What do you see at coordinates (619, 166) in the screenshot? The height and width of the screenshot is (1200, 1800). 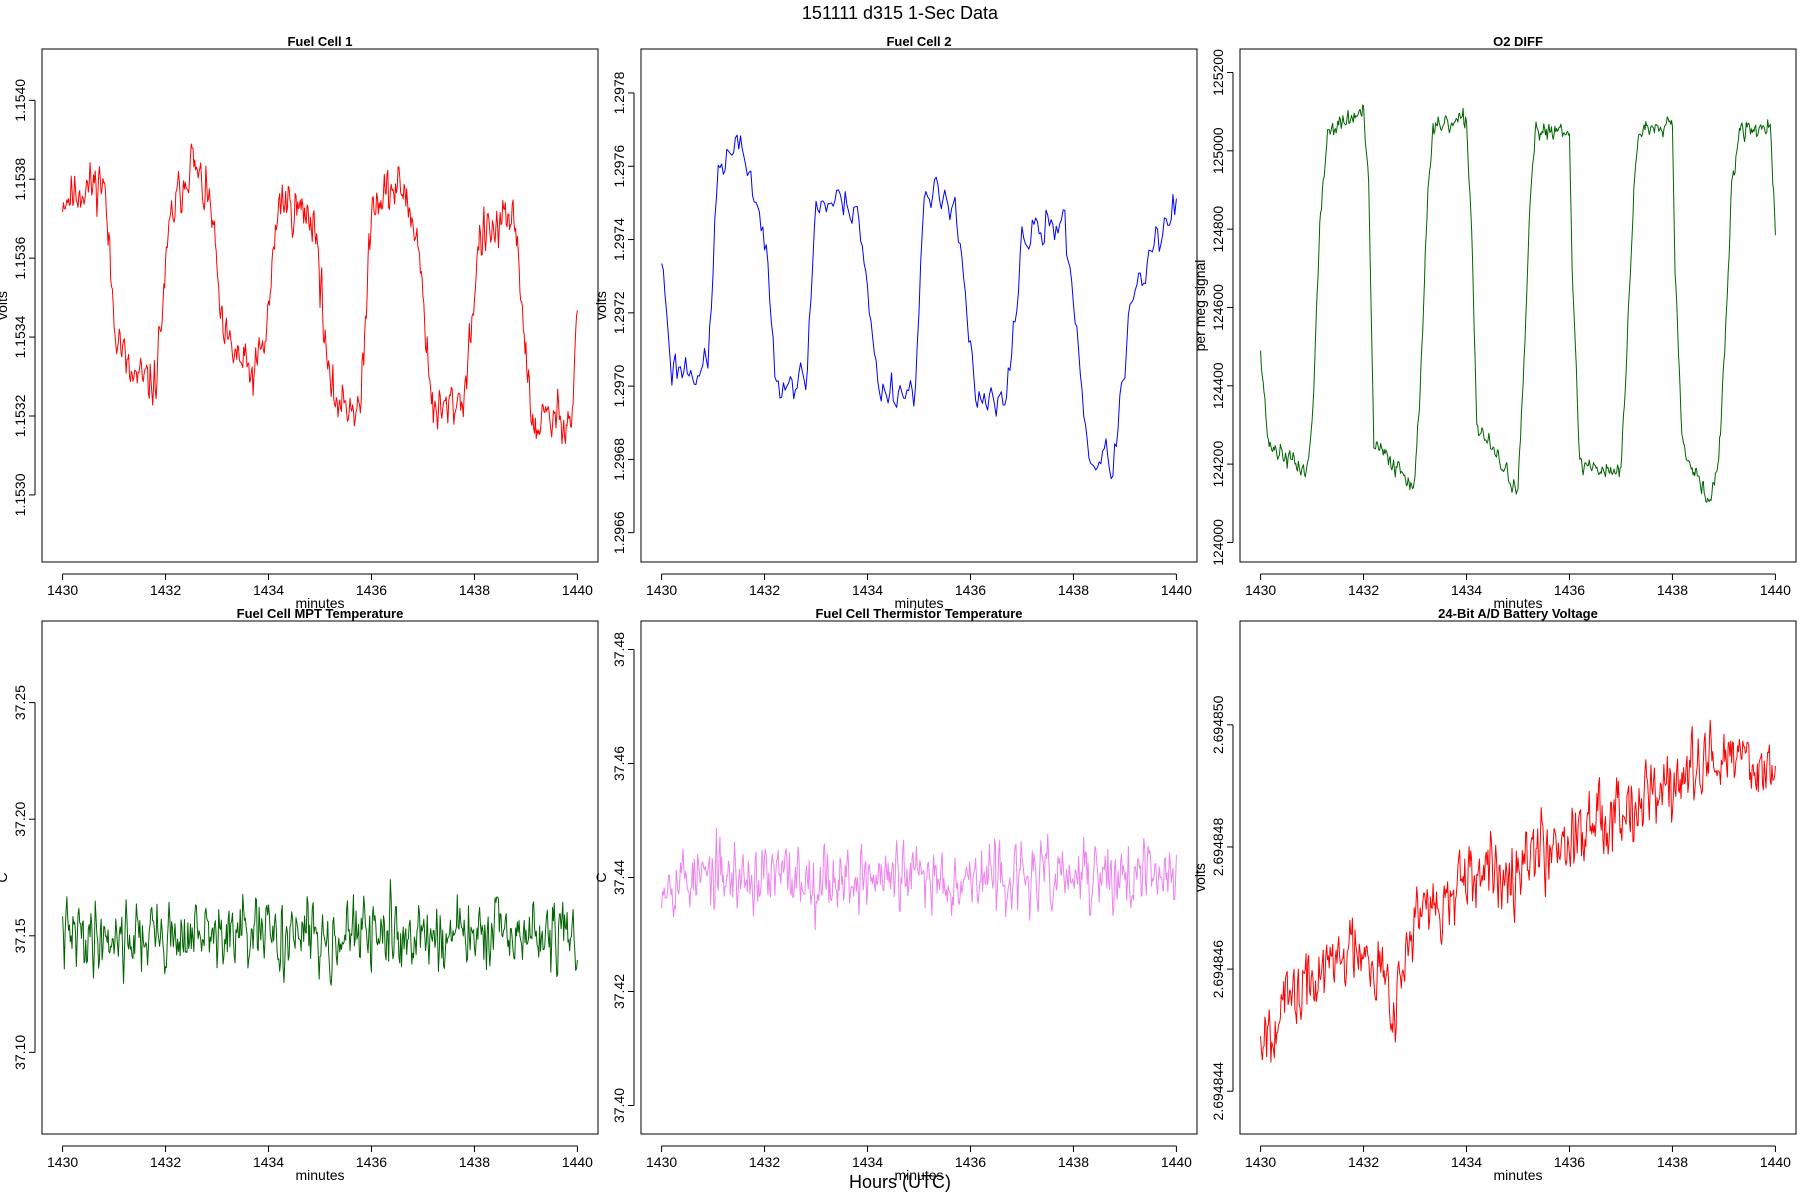 I see `y-tick-label: 1.2976` at bounding box center [619, 166].